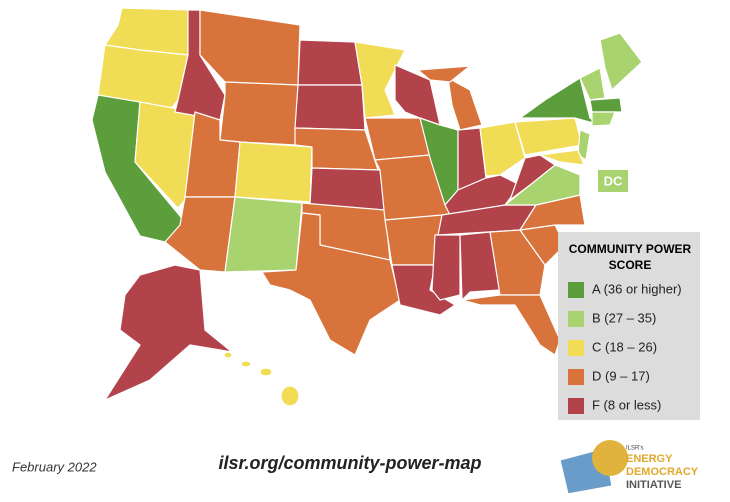 The width and height of the screenshot is (730, 502). What do you see at coordinates (626, 404) in the screenshot?
I see `legend-label: F (8 or less)` at bounding box center [626, 404].